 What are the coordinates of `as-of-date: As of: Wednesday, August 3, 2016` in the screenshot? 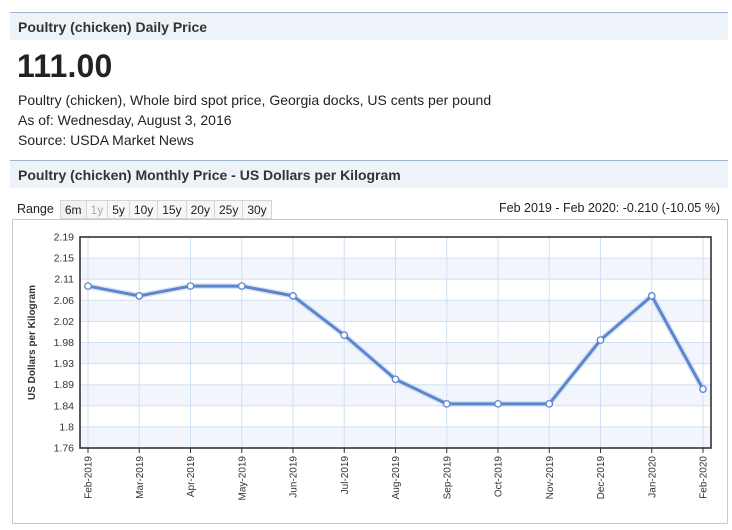 It's located at (125, 120).